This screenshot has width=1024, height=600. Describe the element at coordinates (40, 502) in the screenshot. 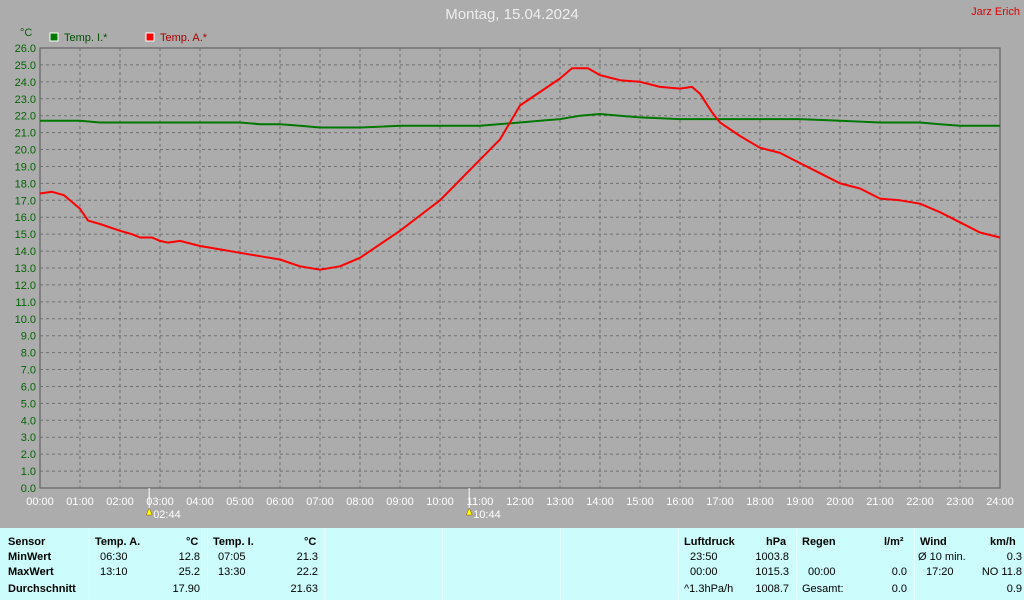

I see `x-tick-label: 00:00` at that location.